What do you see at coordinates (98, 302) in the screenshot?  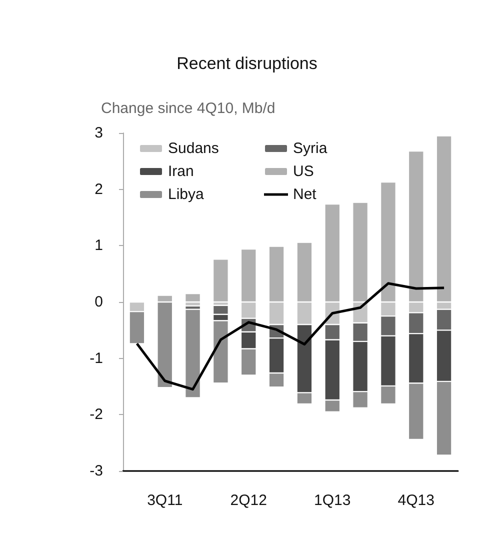 I see `y-tick-label: 0` at bounding box center [98, 302].